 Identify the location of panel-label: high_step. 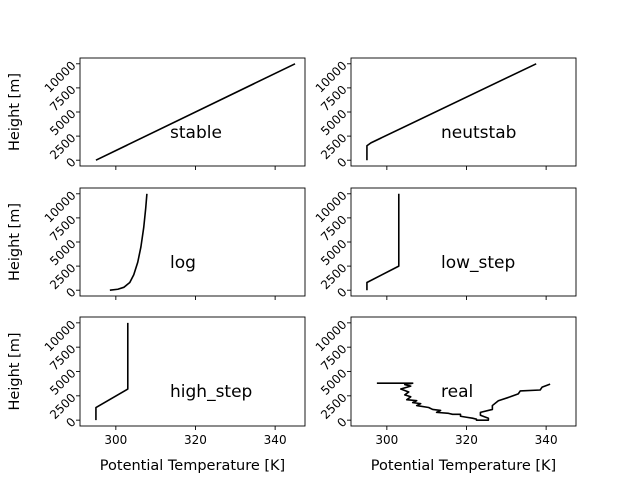
(211, 392).